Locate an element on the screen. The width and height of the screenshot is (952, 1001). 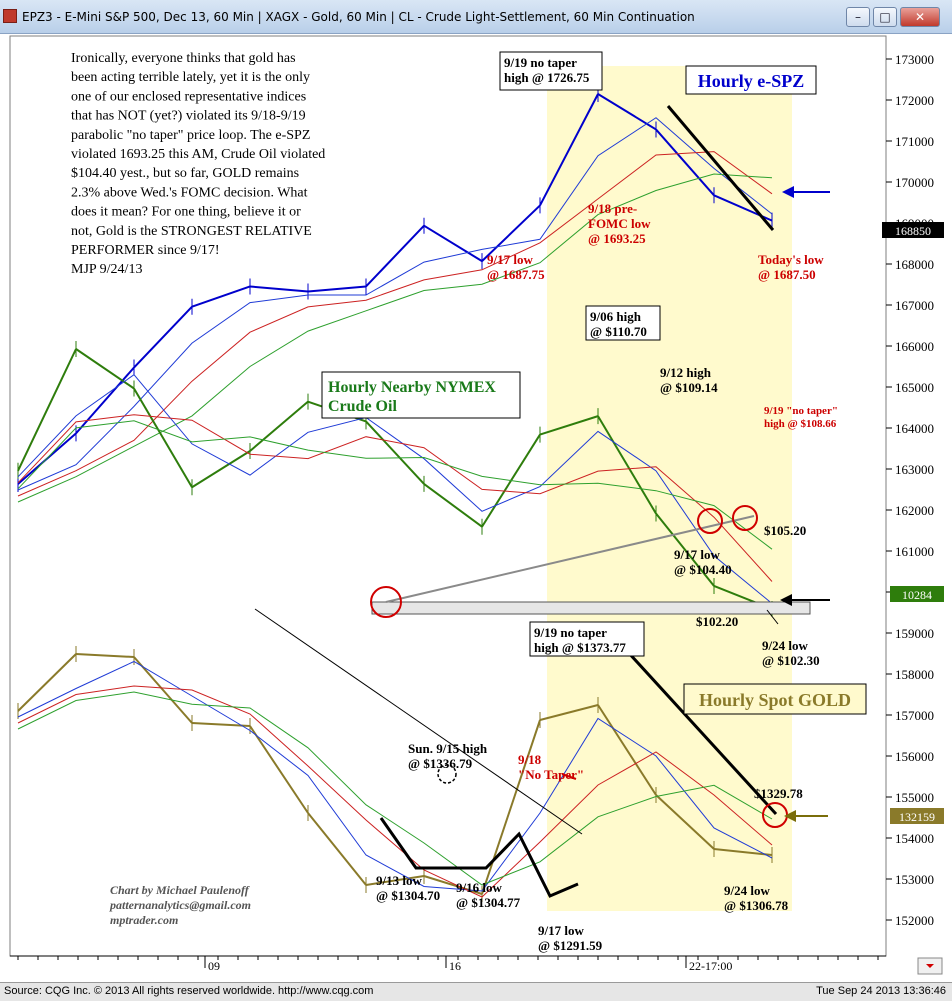
crude-low-circle is located at coordinates (386, 602).